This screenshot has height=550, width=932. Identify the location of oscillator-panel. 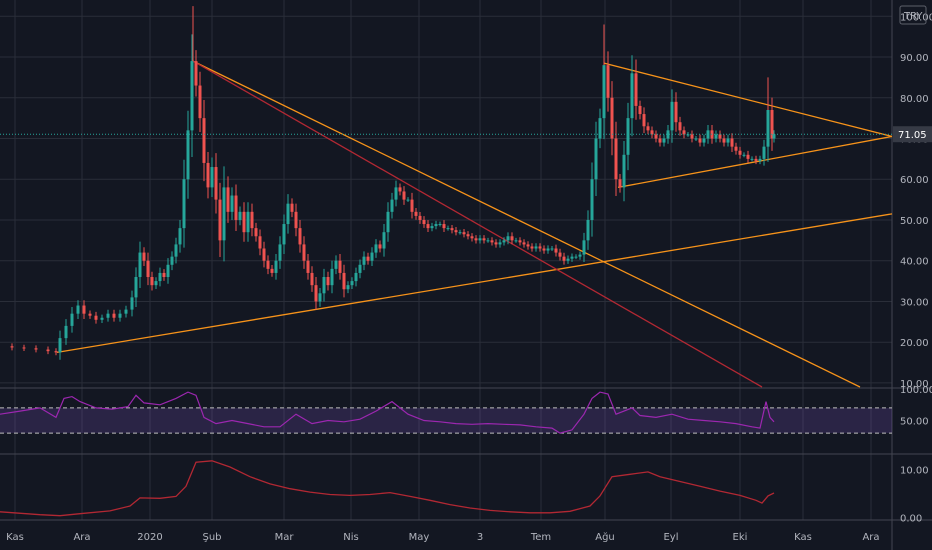
(446, 412).